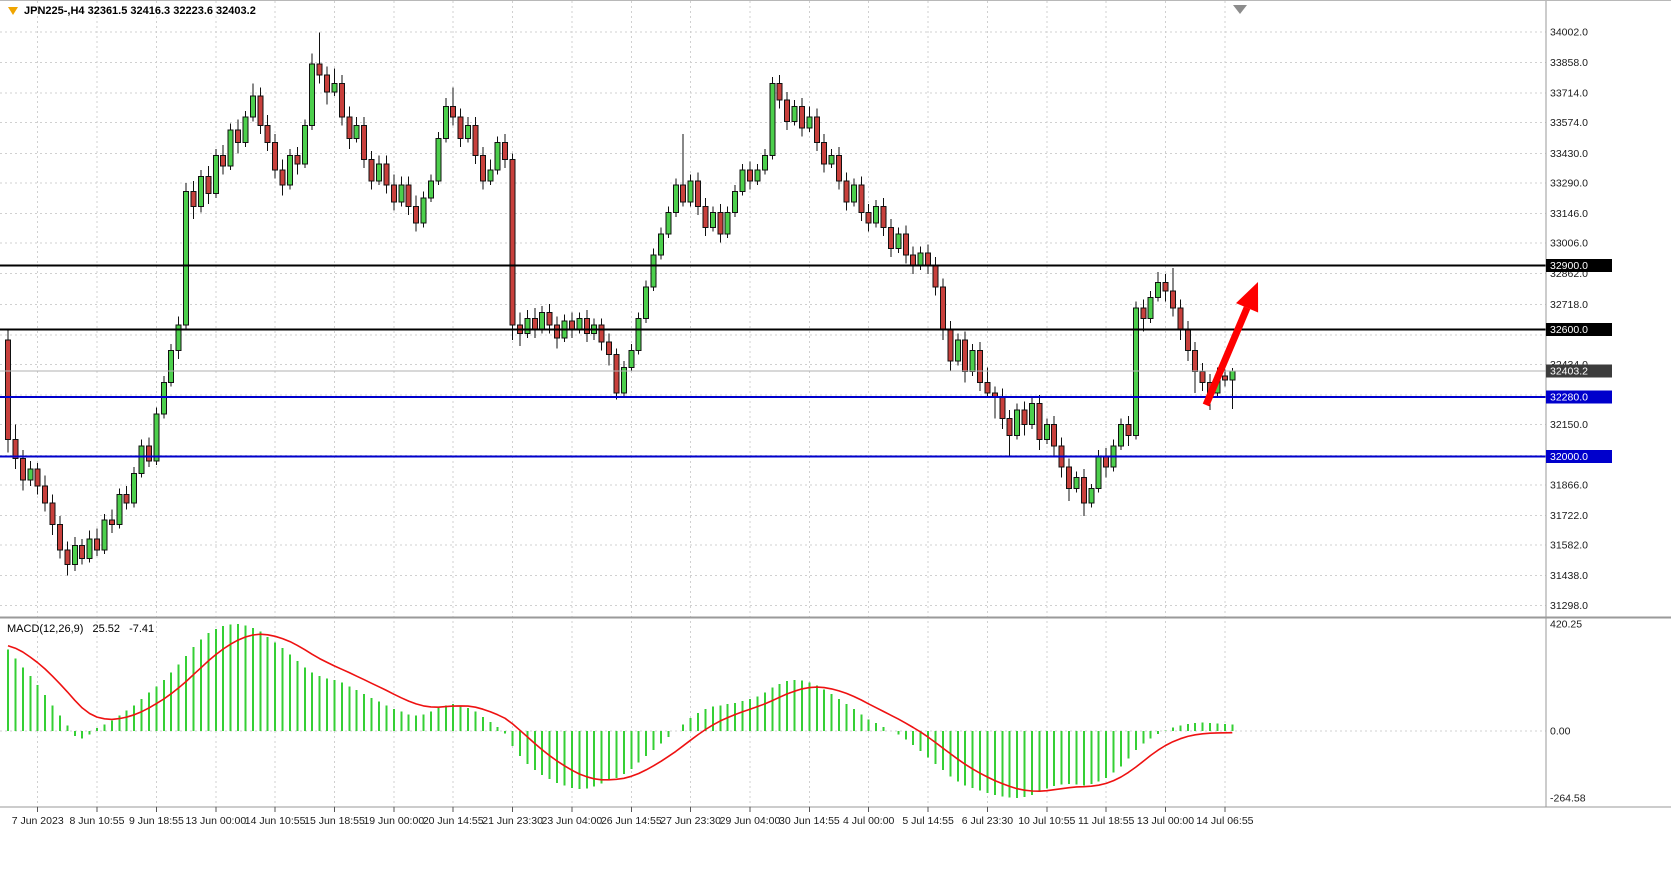  I want to click on svg-text: 30 Jun 14:55, so click(809, 821).